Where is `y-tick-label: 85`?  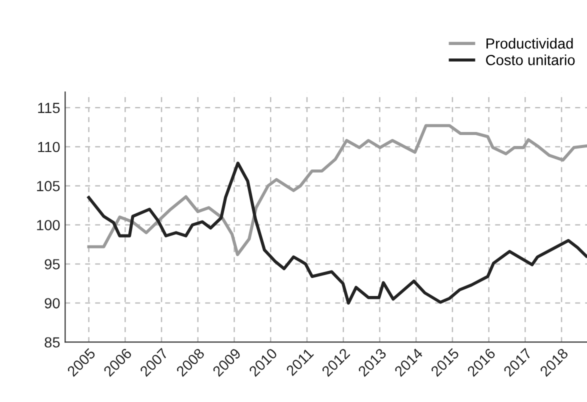 y-tick-label: 85 is located at coordinates (52, 342).